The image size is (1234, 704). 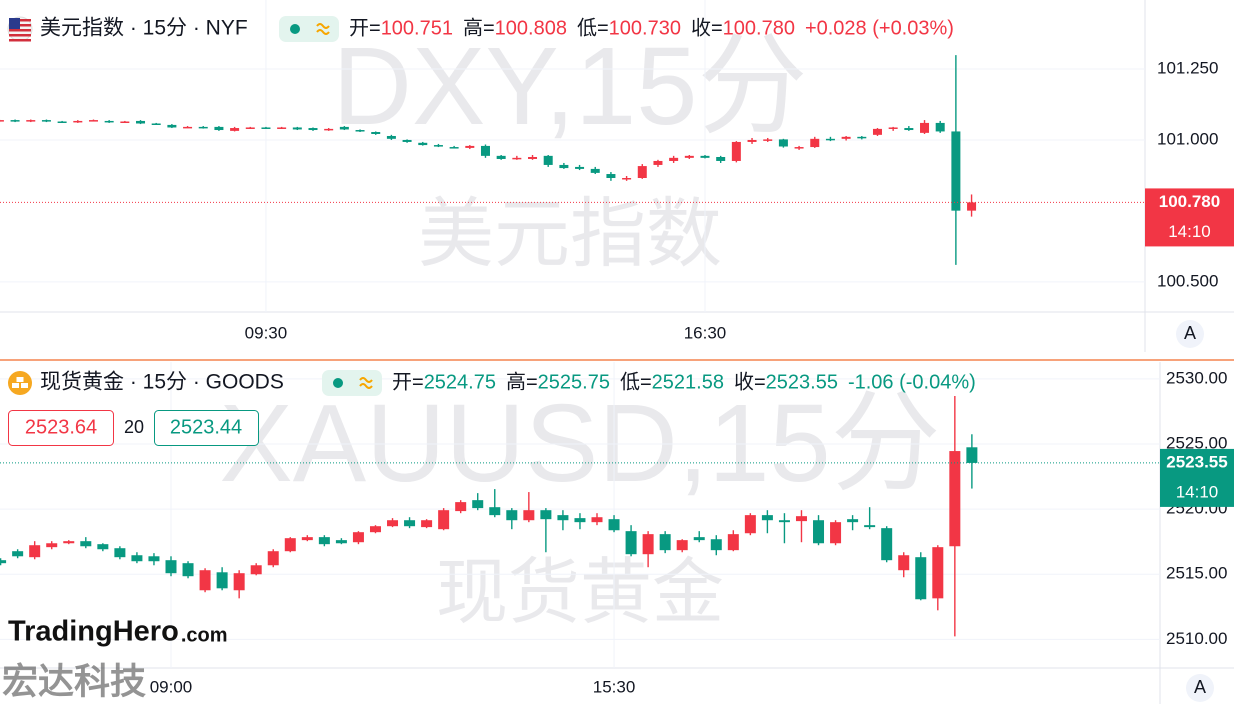 What do you see at coordinates (1196, 461) in the screenshot?
I see `last-price-label: 2523.55` at bounding box center [1196, 461].